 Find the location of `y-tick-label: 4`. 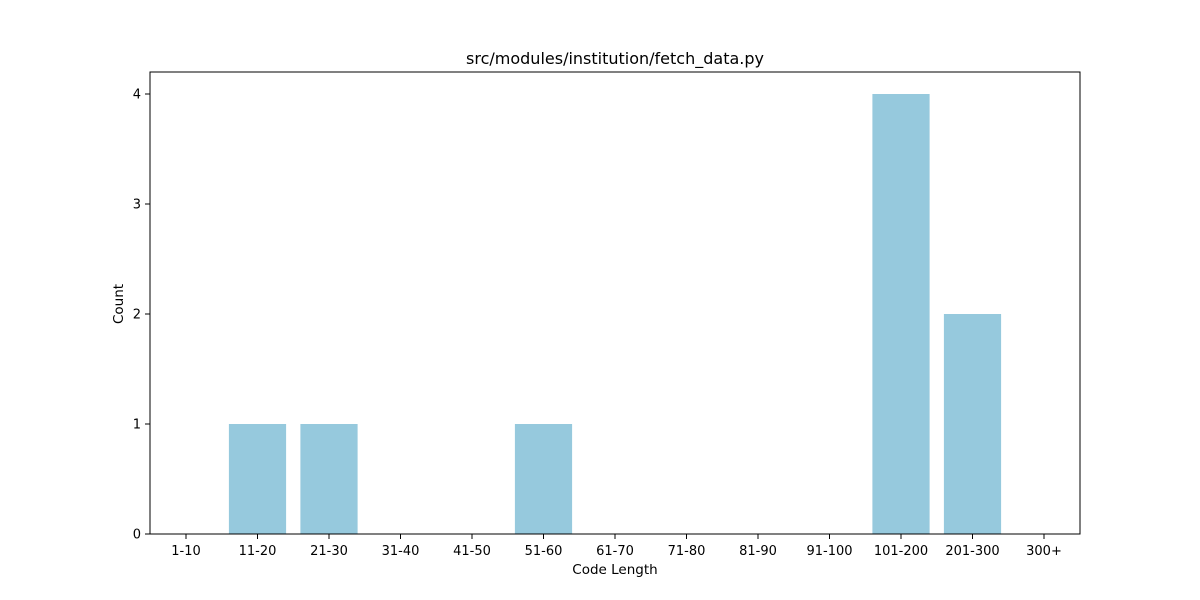

y-tick-label: 4 is located at coordinates (137, 95).